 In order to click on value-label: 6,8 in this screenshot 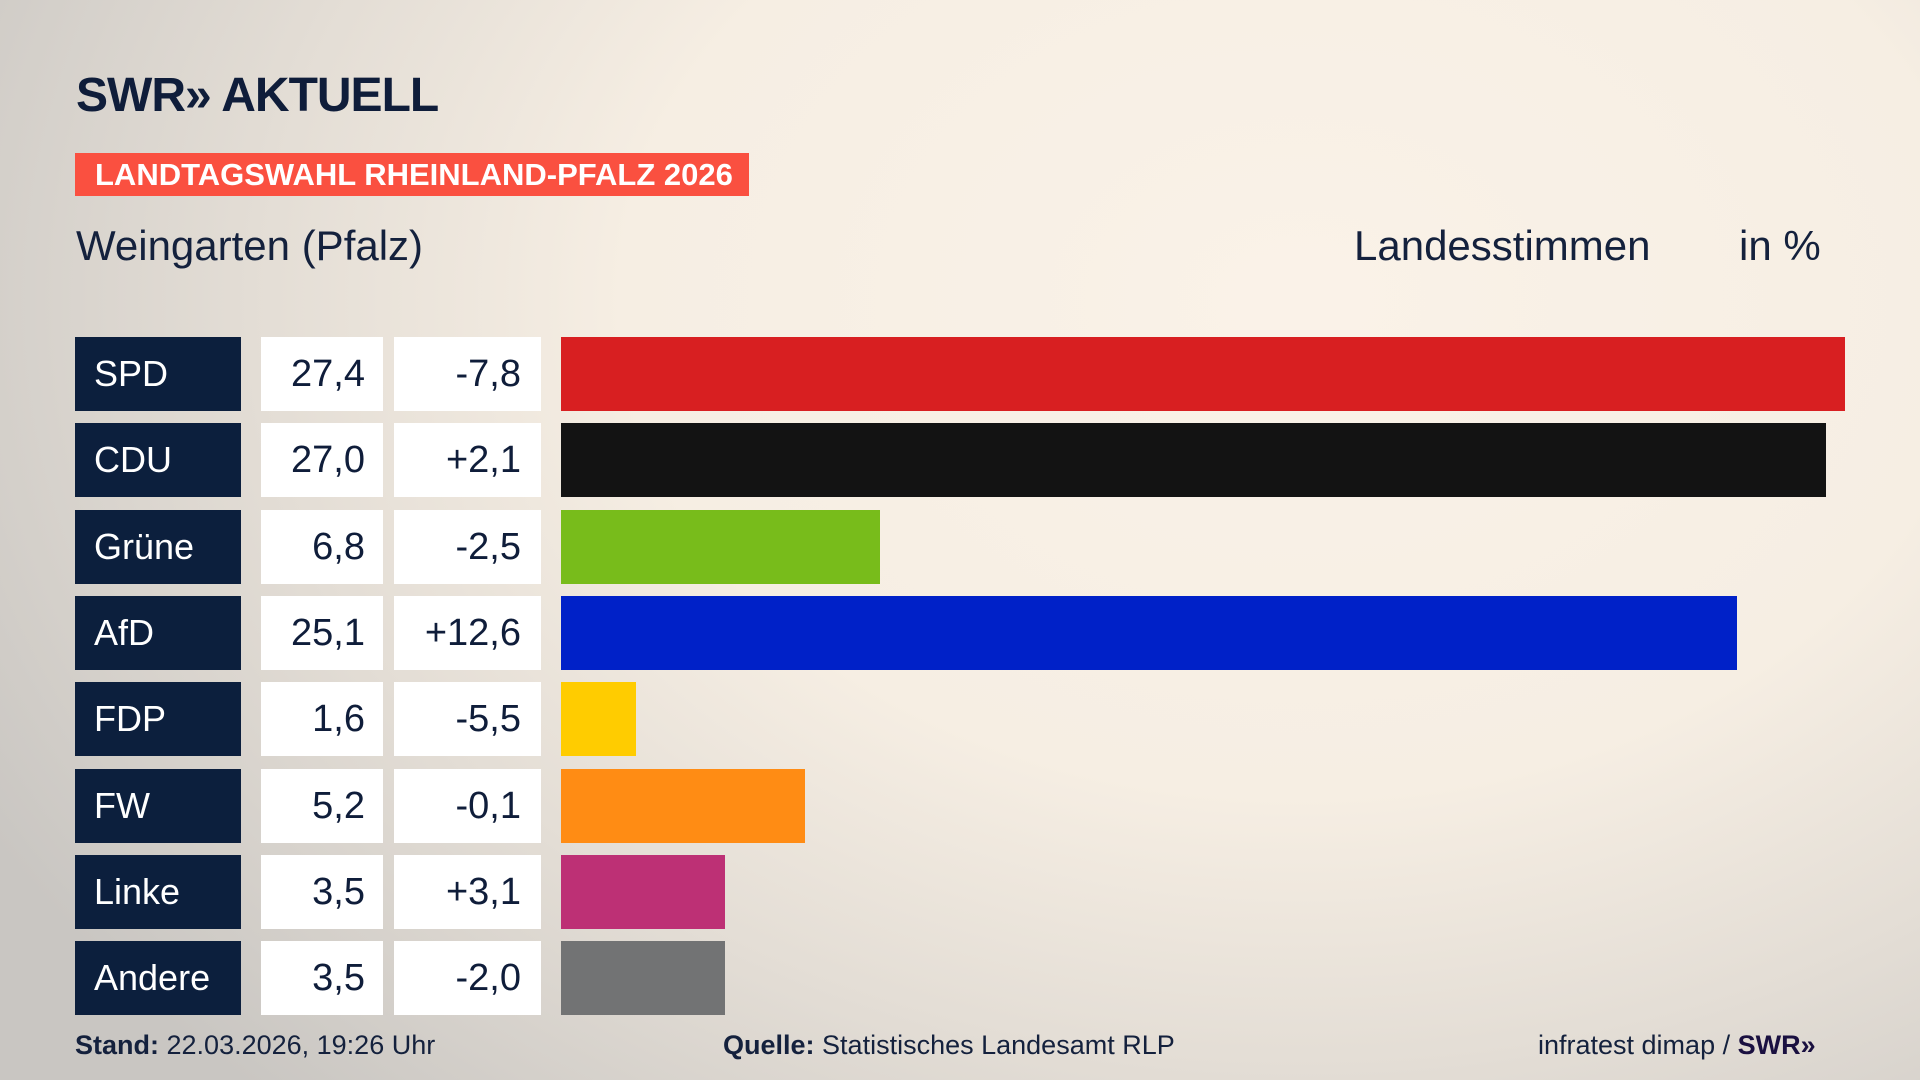, I will do `click(322, 546)`.